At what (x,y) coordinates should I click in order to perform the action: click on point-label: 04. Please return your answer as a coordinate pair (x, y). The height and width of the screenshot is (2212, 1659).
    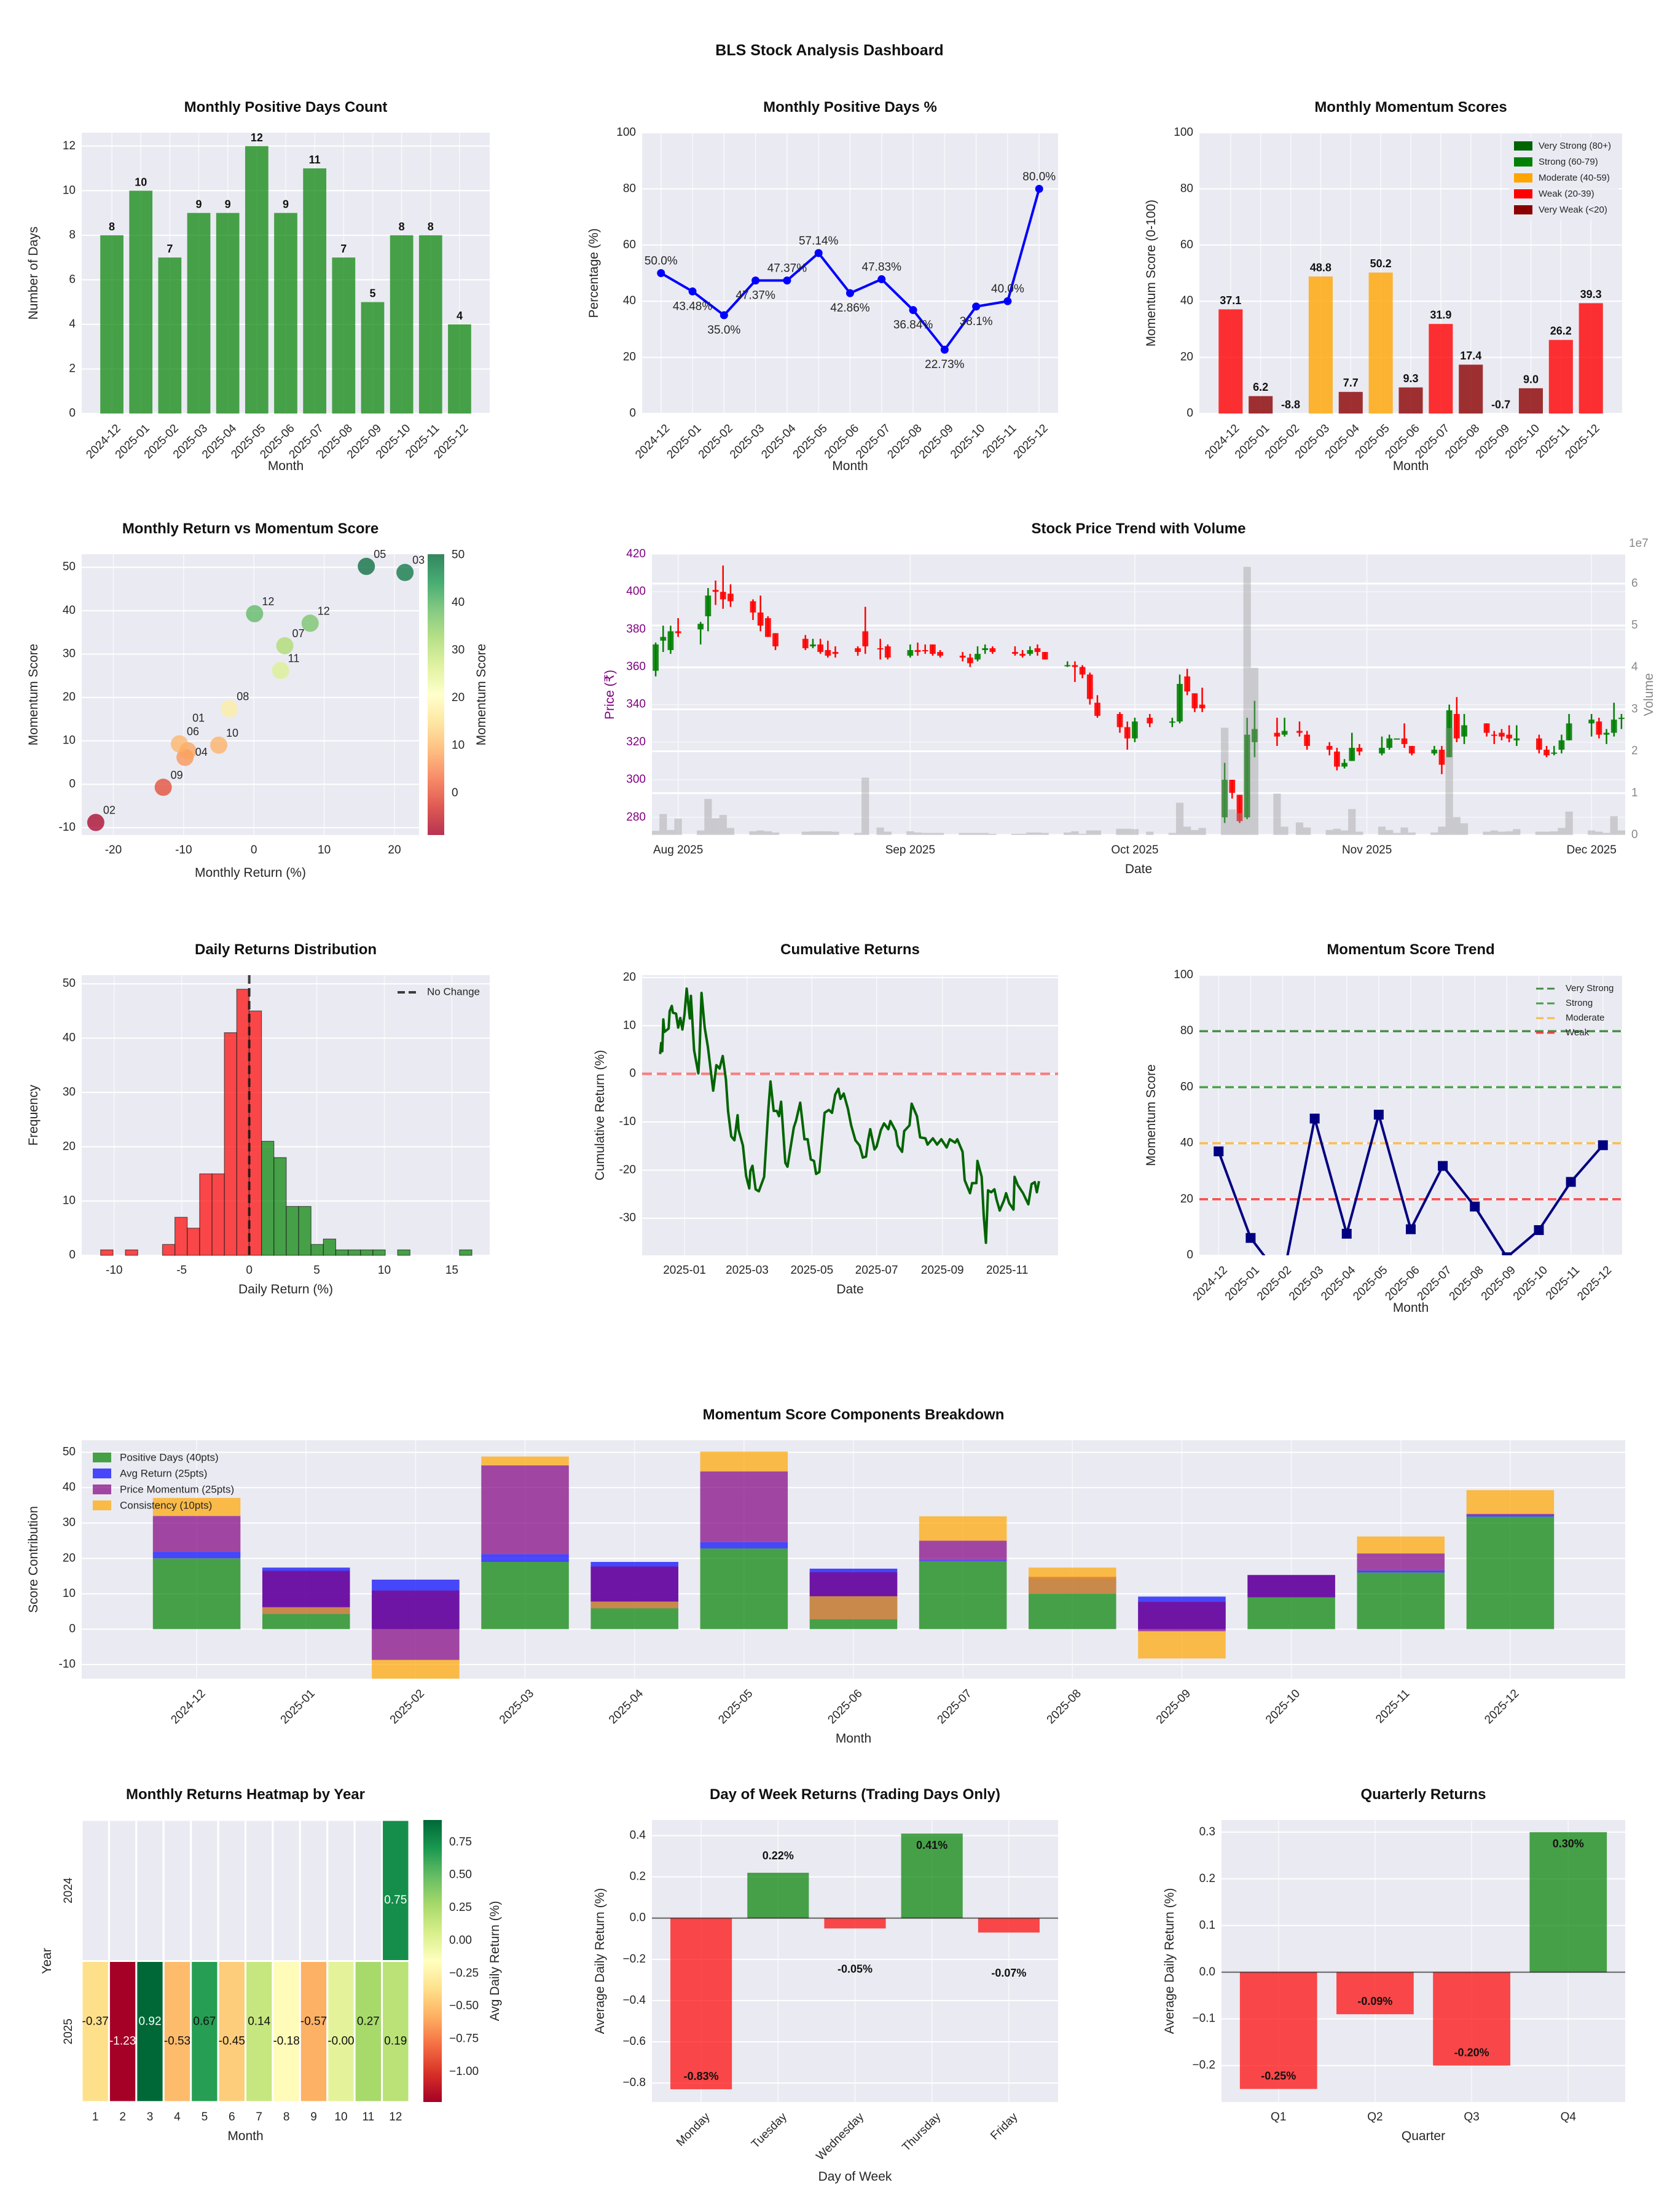
    Looking at the image, I should click on (201, 752).